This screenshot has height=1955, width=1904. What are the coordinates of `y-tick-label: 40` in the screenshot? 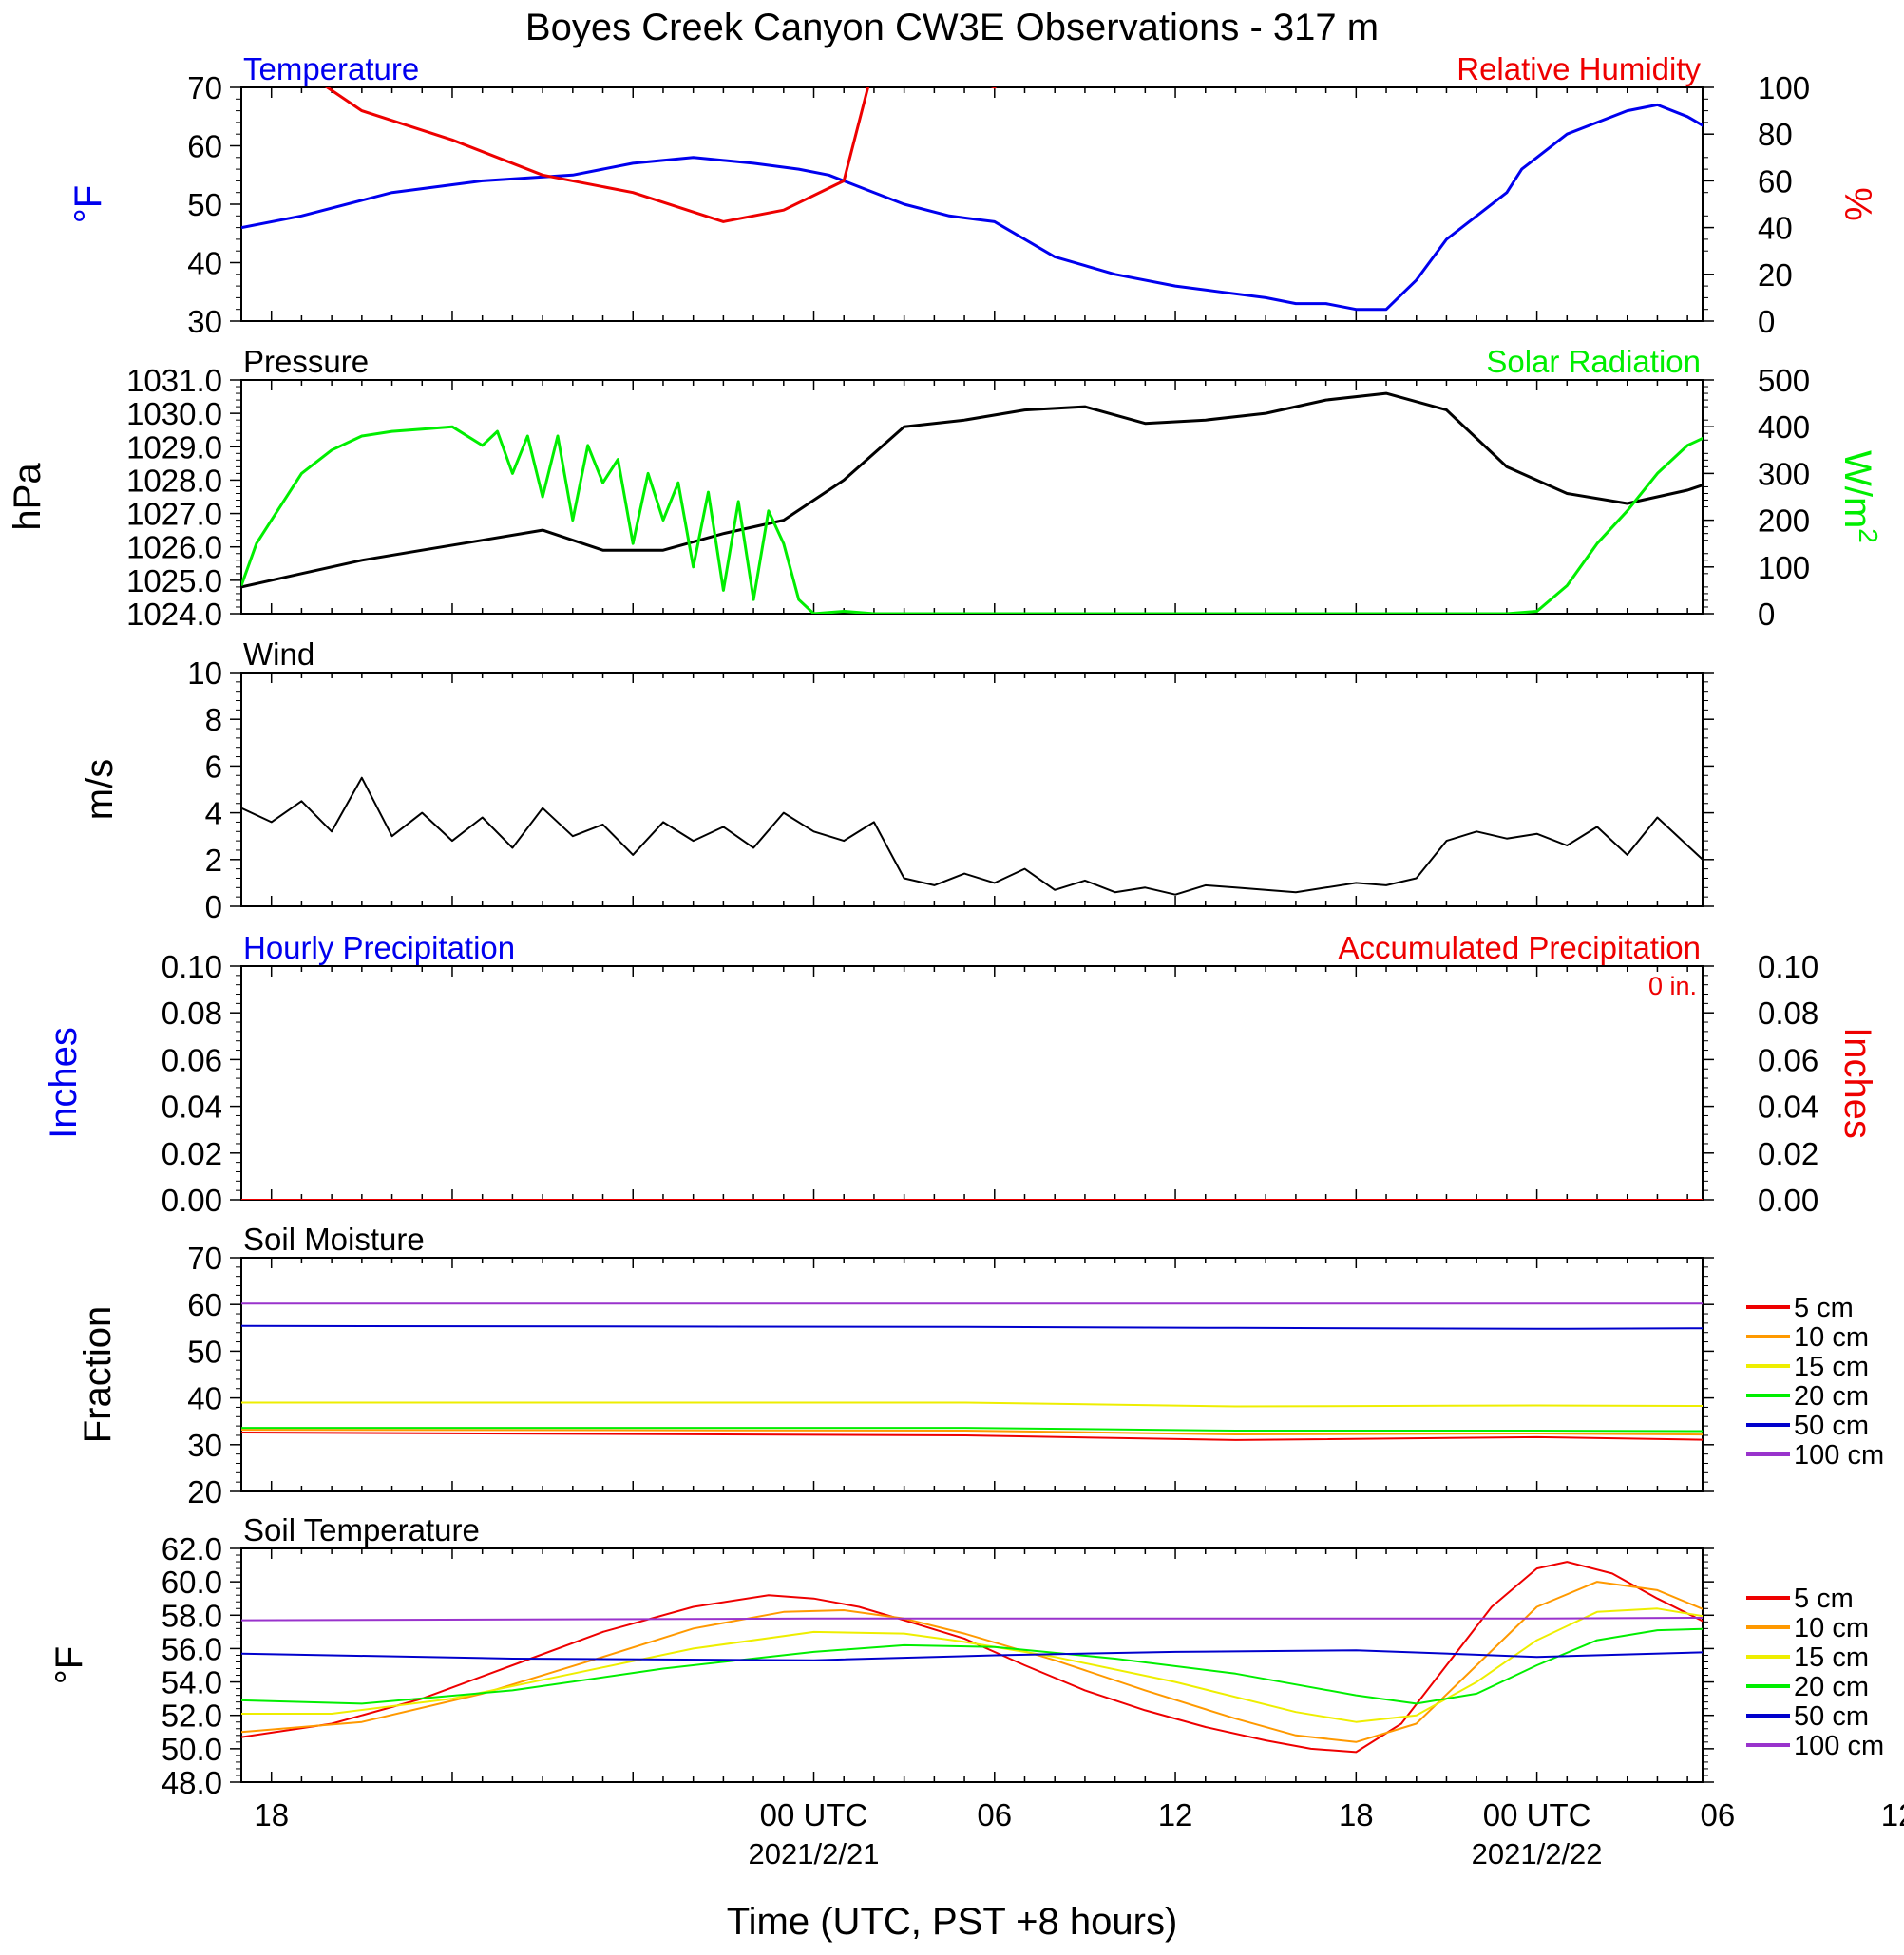 It's located at (204, 263).